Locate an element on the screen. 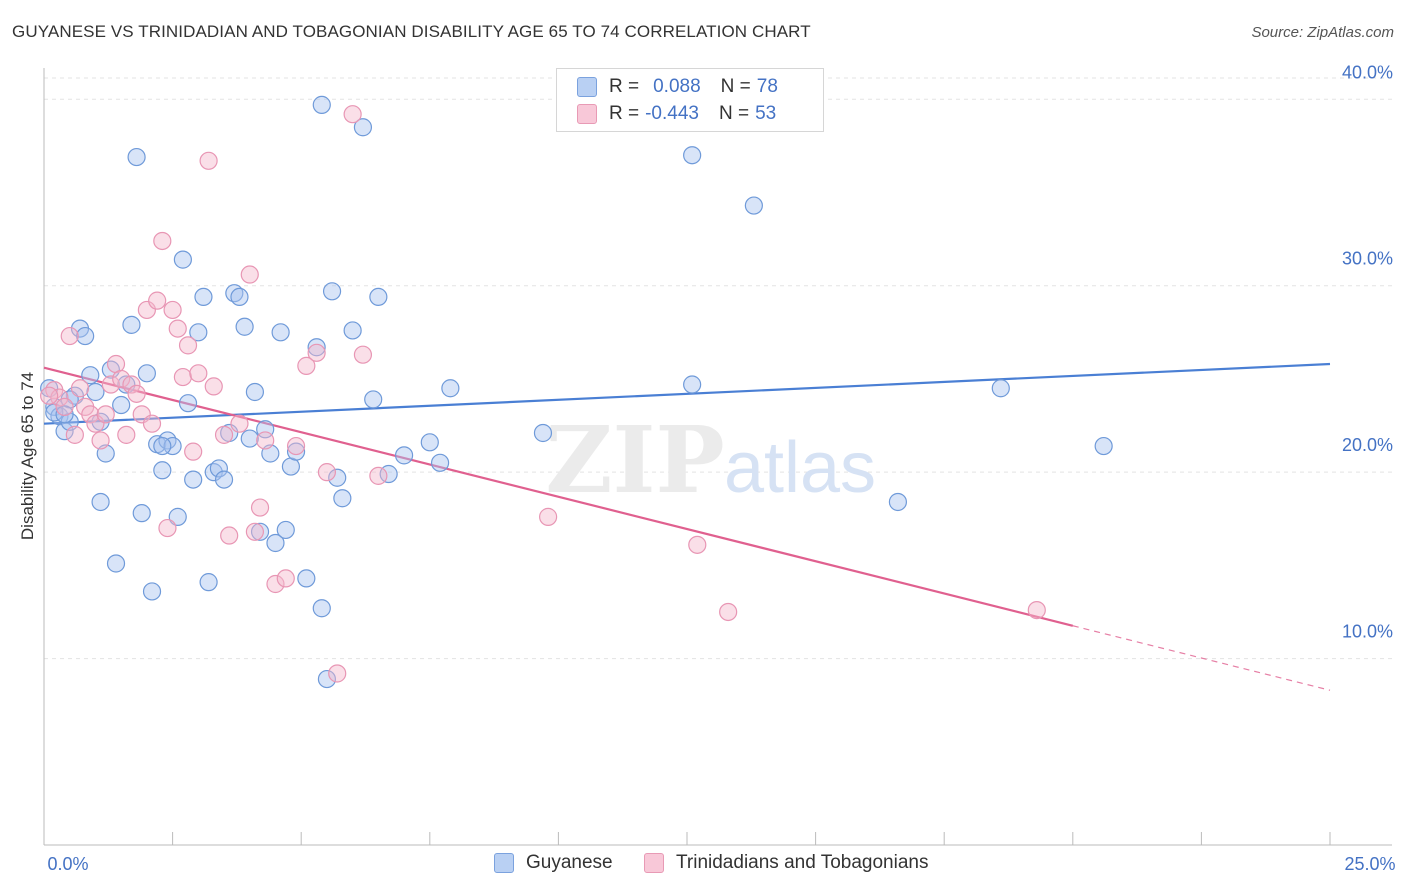 This screenshot has height=892, width=1406. bottom-swatch-blue is located at coordinates (504, 863).